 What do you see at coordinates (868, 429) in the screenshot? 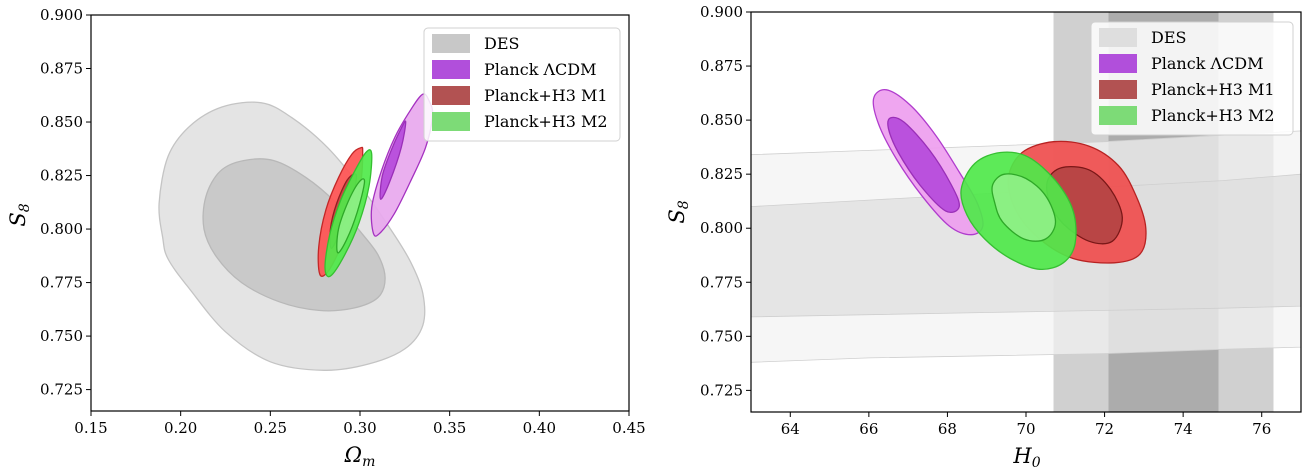
I see `x-tick-label: 66` at bounding box center [868, 429].